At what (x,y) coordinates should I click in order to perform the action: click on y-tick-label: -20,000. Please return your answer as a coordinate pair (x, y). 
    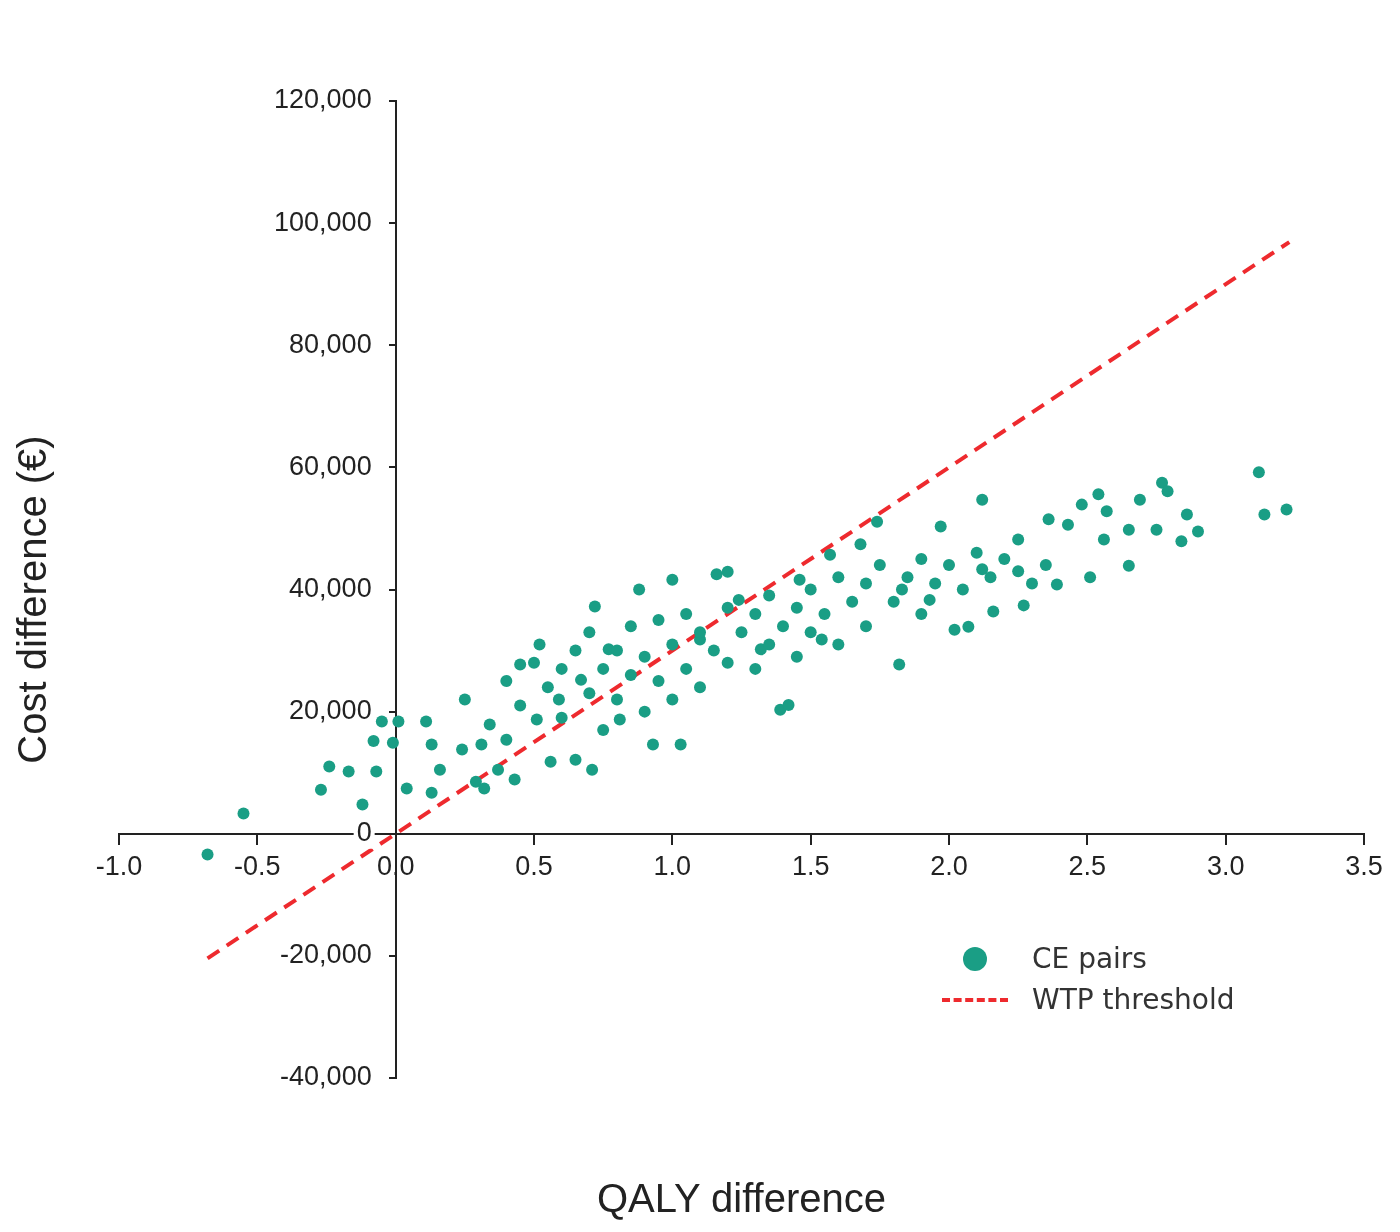
    Looking at the image, I should click on (326, 954).